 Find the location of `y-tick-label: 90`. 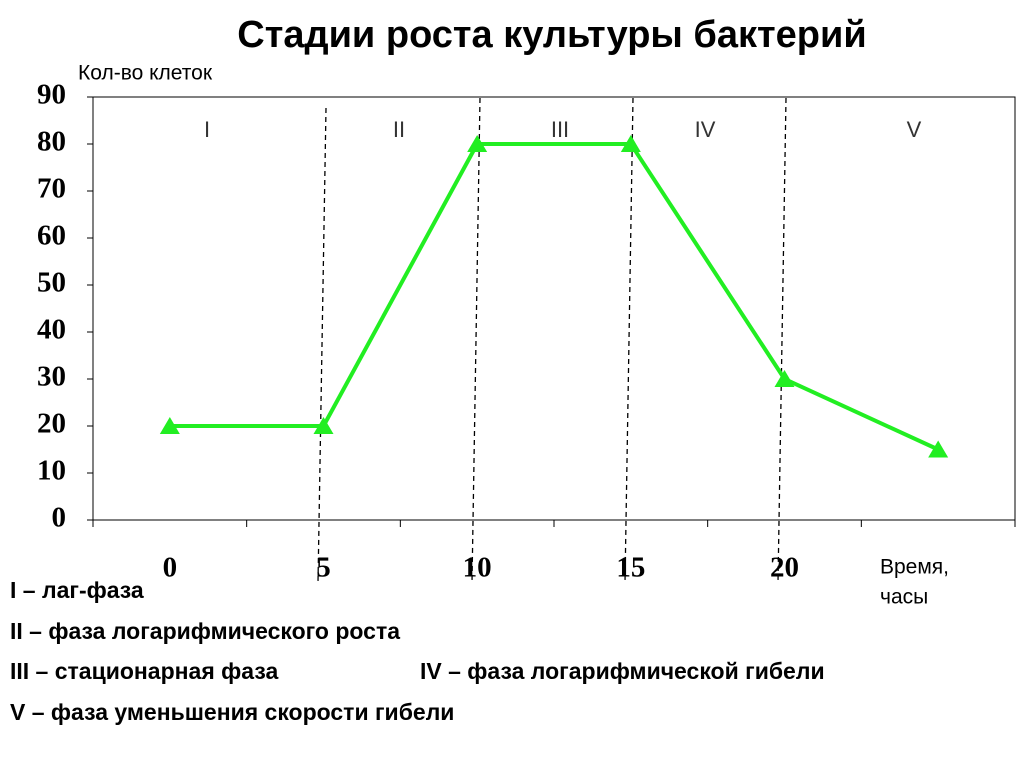

y-tick-label: 90 is located at coordinates (51, 95).